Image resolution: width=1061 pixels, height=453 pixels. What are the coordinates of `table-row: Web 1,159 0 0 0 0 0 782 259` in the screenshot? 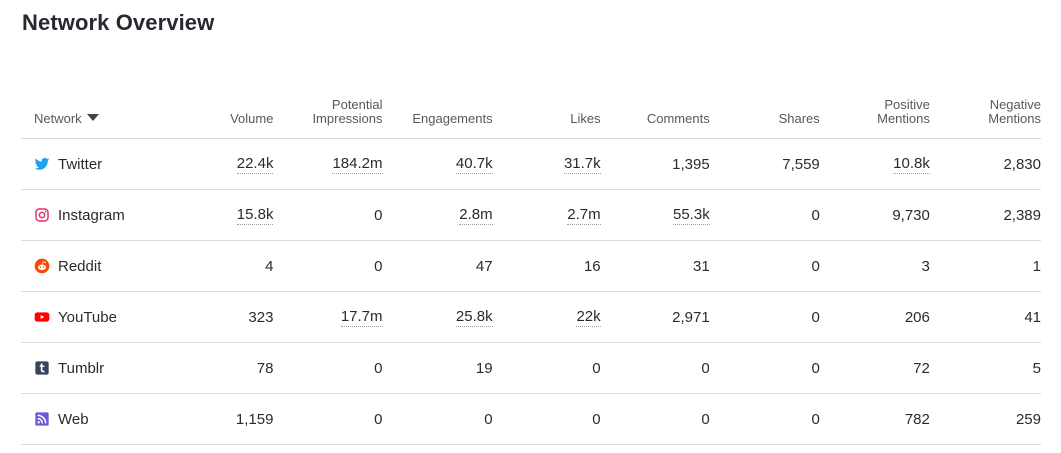 It's located at (531, 419).